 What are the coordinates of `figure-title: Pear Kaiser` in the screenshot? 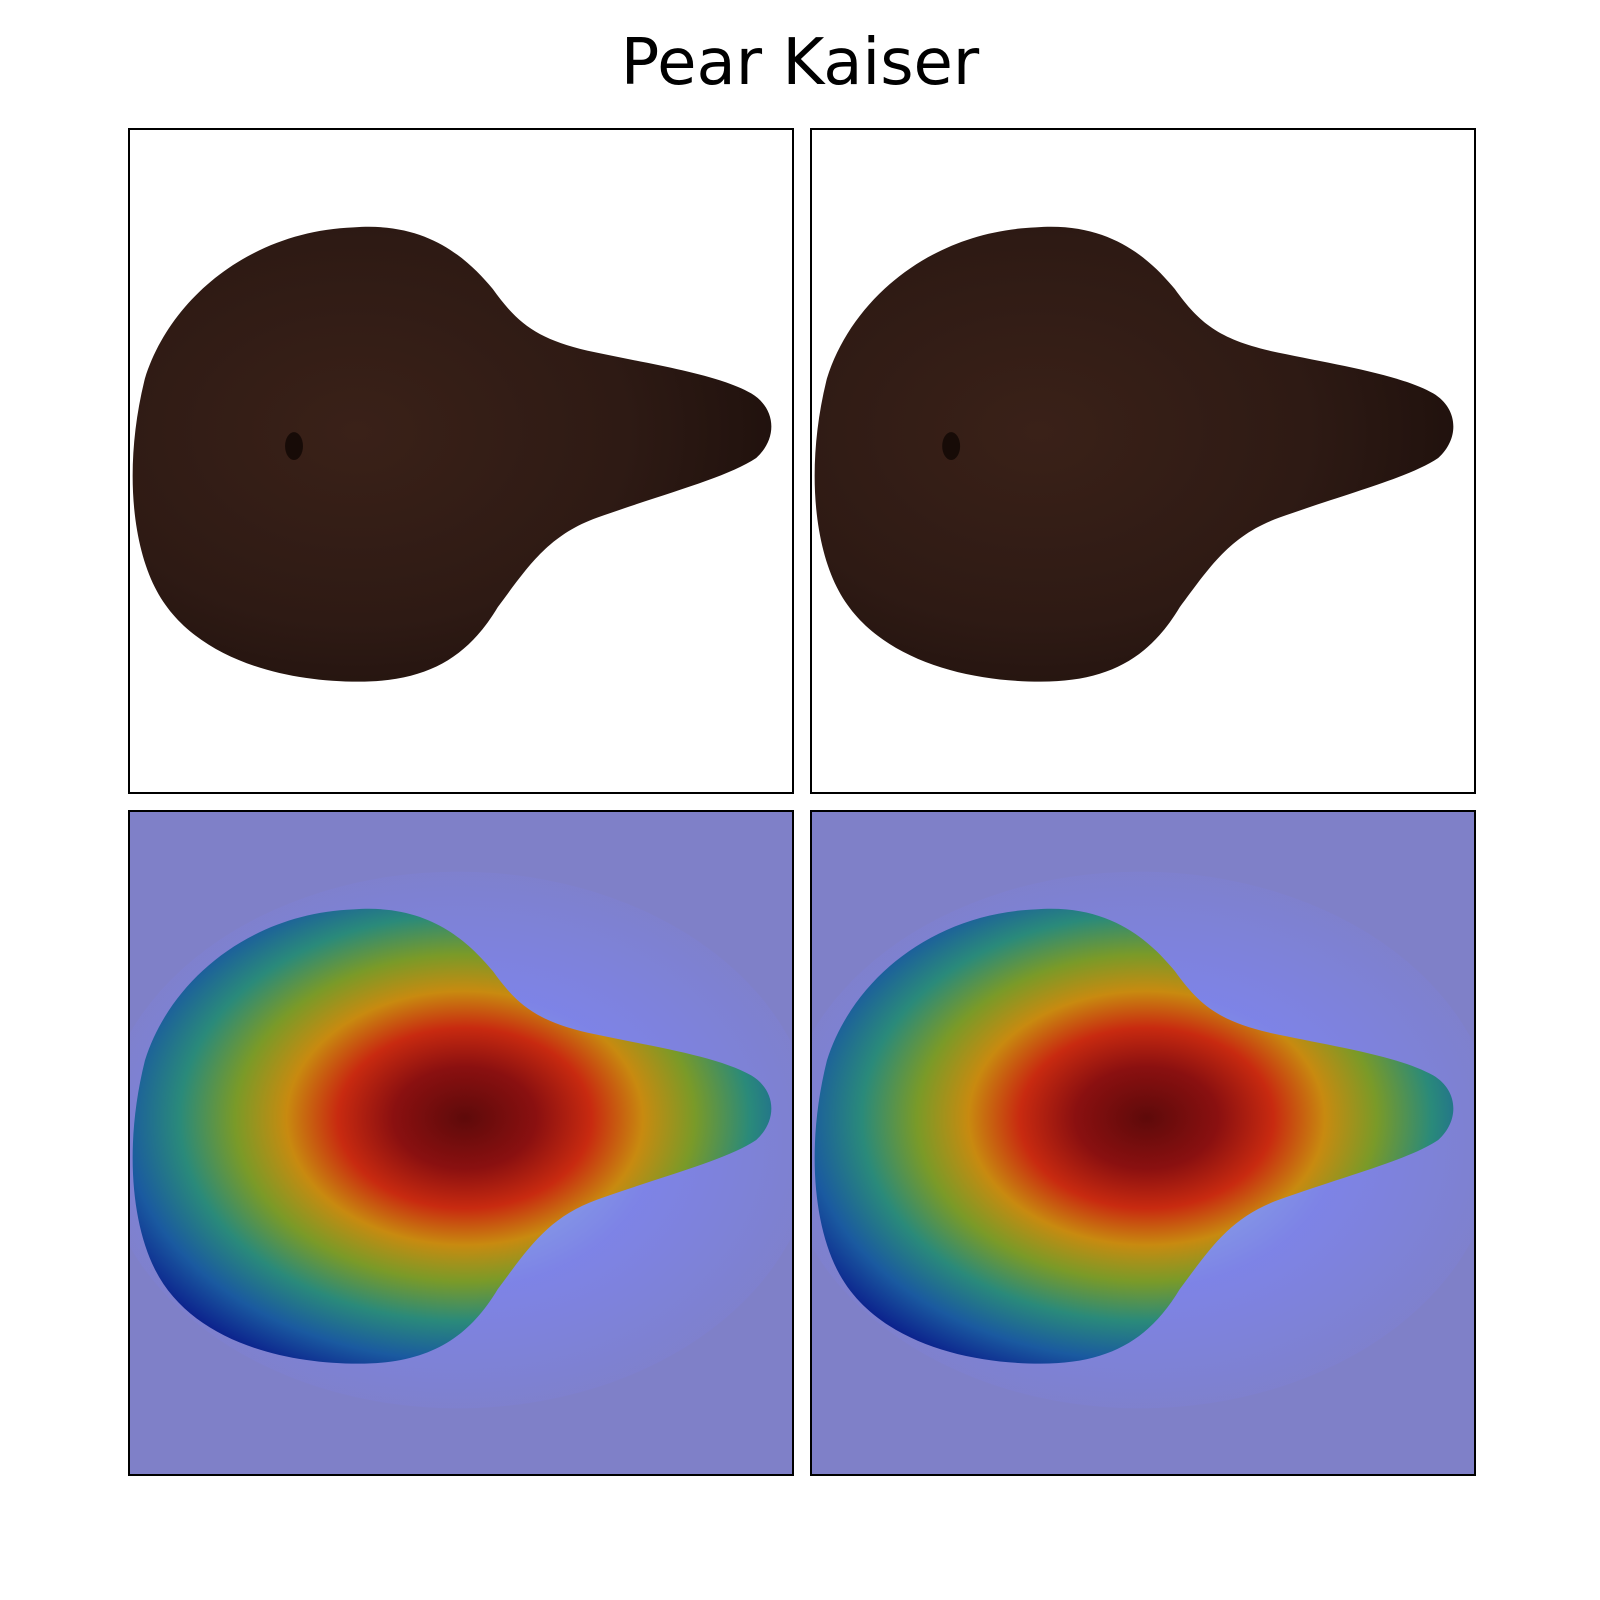 It's located at (800, 63).